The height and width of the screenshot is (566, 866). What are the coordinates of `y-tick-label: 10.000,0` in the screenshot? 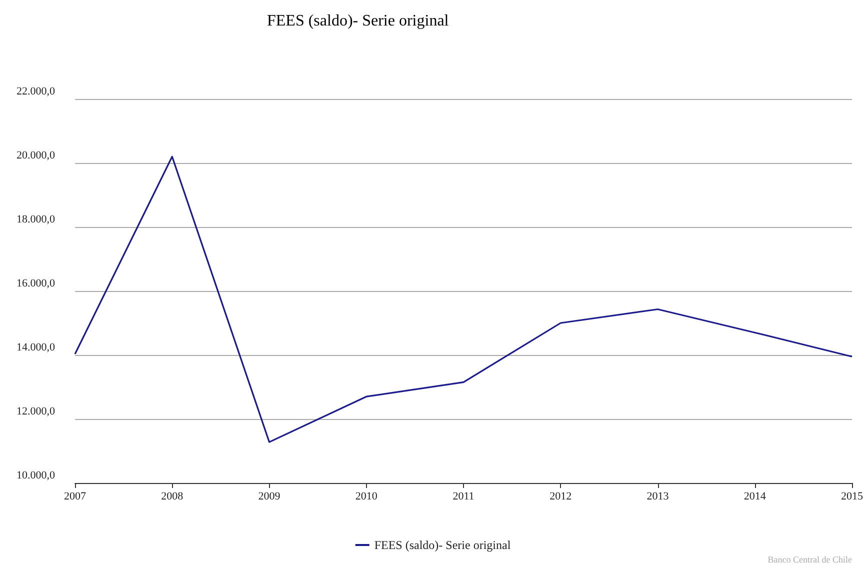 It's located at (36, 476).